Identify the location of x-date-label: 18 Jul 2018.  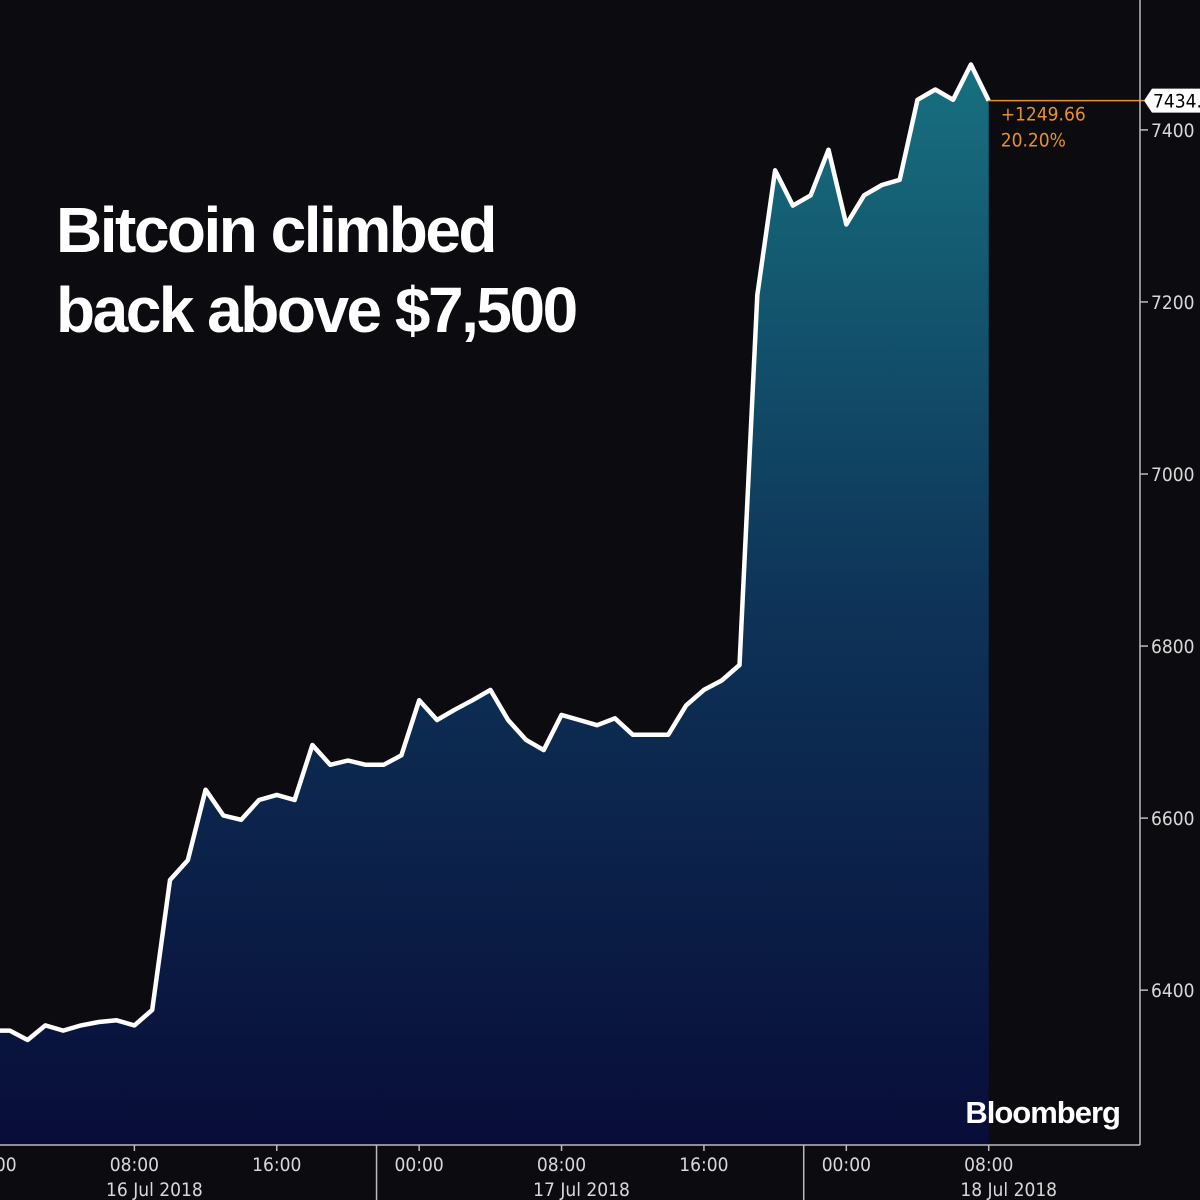
(1008, 1189).